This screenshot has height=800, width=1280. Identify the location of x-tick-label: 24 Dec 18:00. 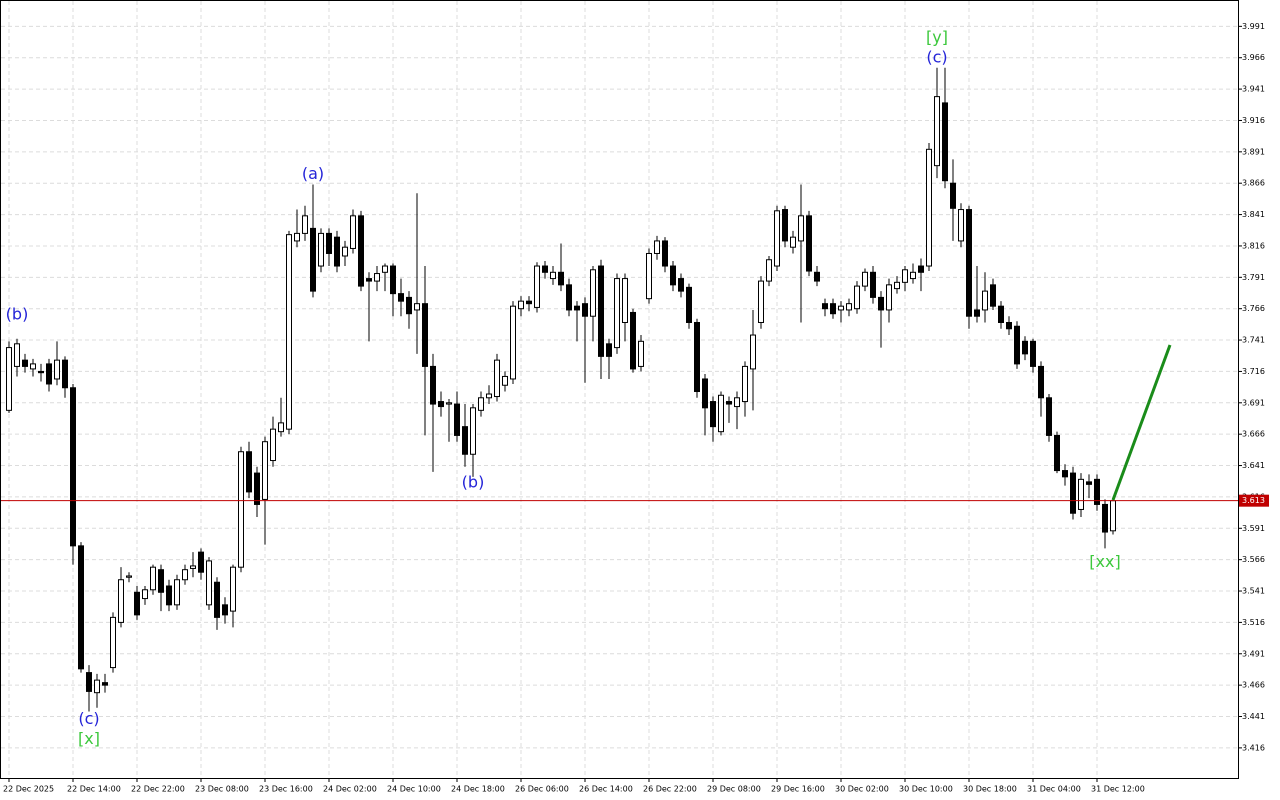
(478, 789).